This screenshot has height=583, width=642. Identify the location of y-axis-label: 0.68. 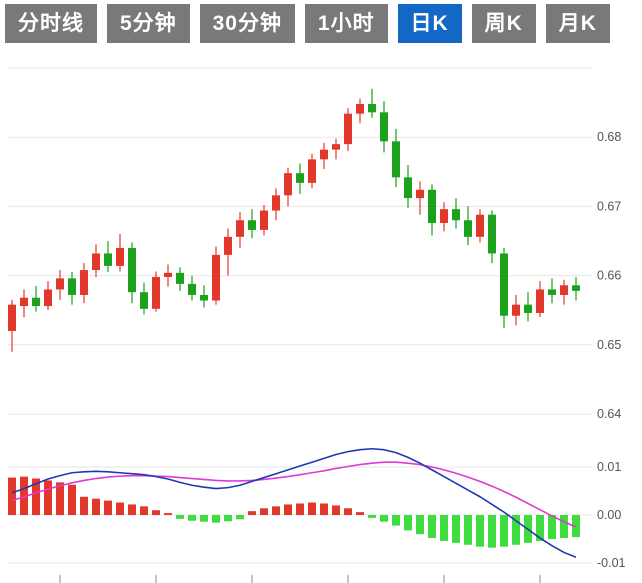
(609, 137).